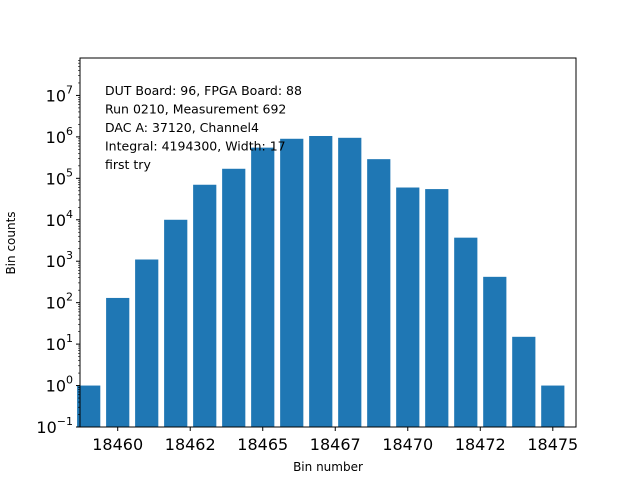 Image resolution: width=640 pixels, height=480 pixels. Describe the element at coordinates (54, 426) in the screenshot. I see `y-tick-label: 10⁻¹` at that location.